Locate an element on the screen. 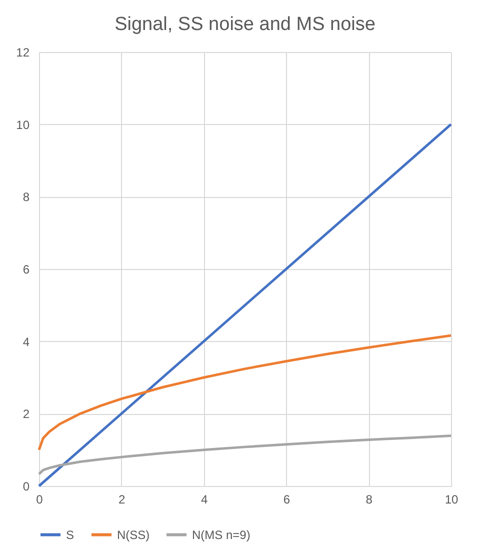  line-series is located at coordinates (245, 455).